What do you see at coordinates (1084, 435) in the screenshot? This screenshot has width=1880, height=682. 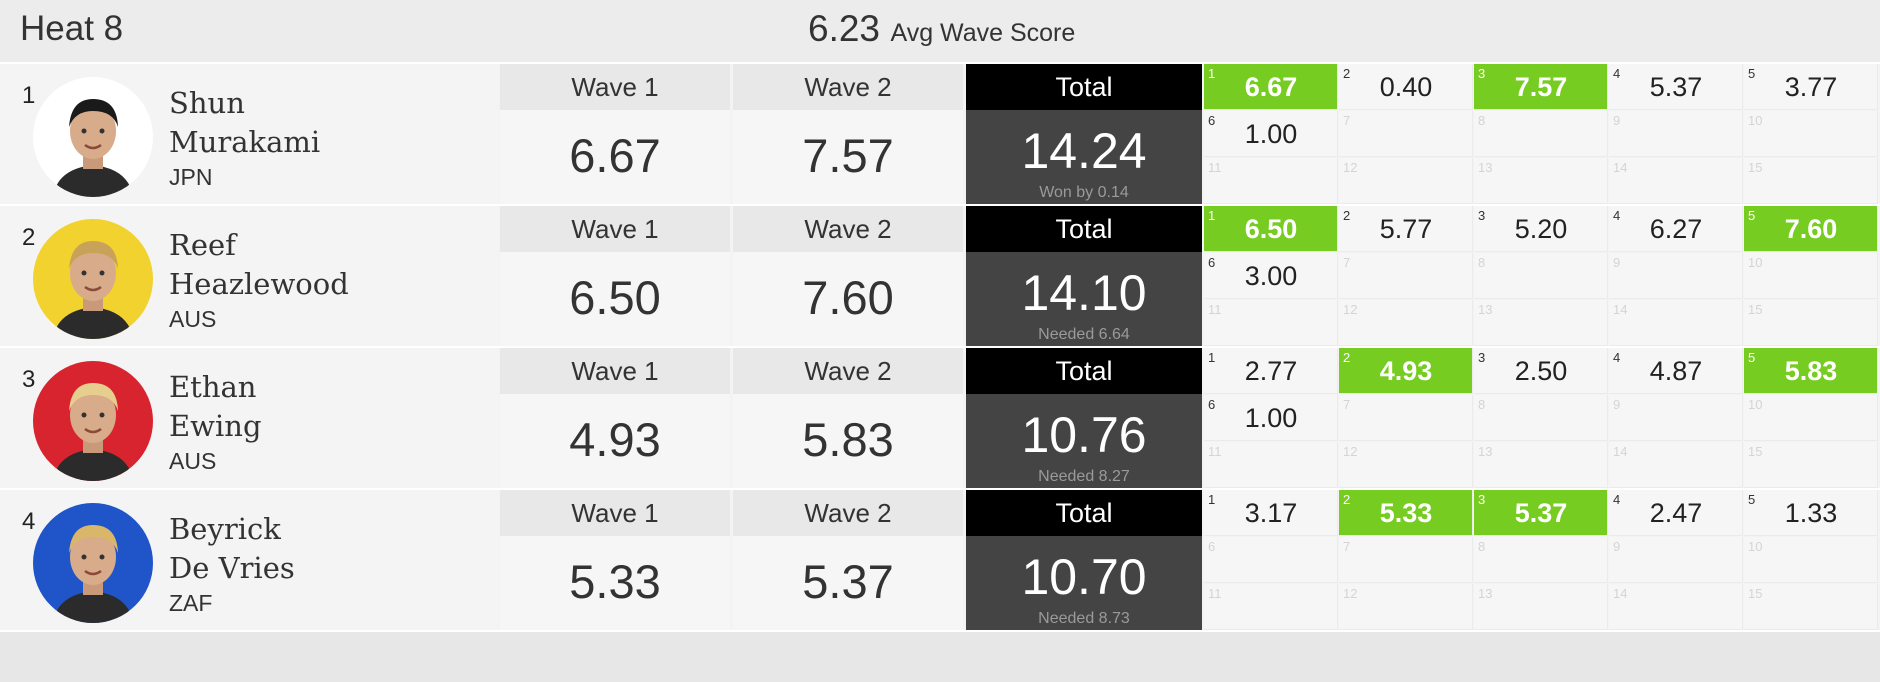 I see `total-score: 10.76` at bounding box center [1084, 435].